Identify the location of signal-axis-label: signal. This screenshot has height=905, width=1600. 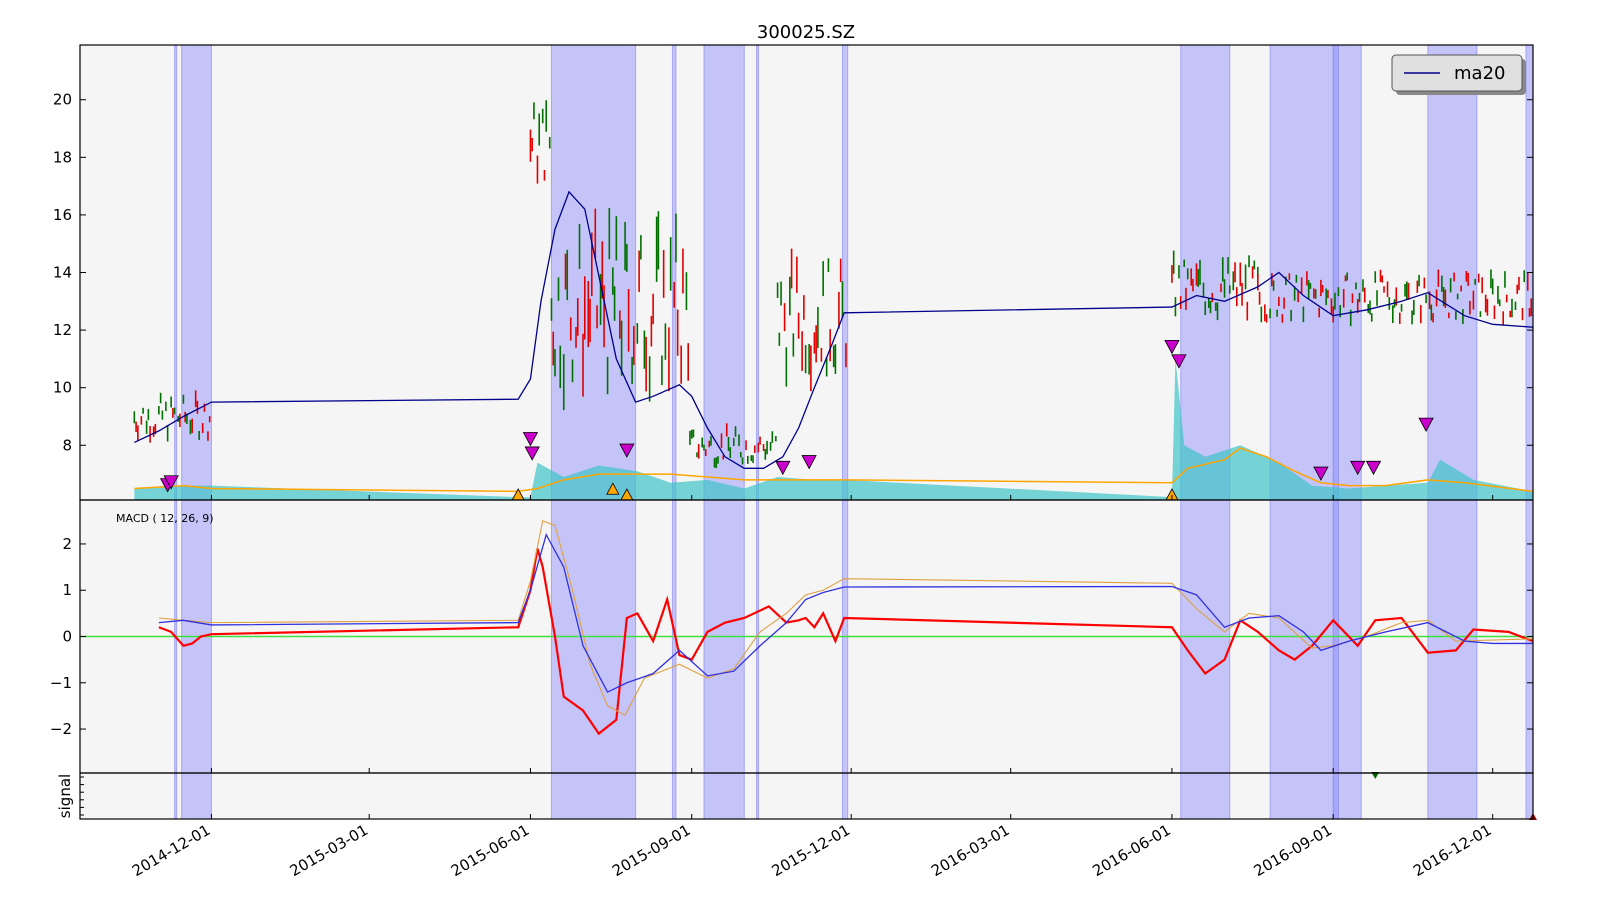
(65, 796).